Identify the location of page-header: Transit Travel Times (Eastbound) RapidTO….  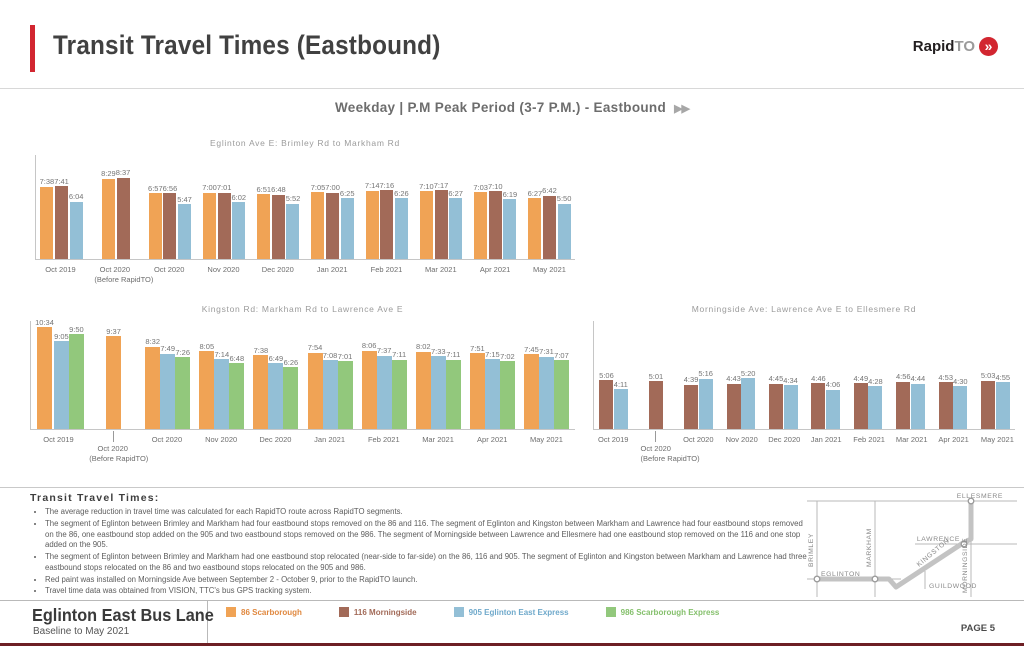
(512, 44).